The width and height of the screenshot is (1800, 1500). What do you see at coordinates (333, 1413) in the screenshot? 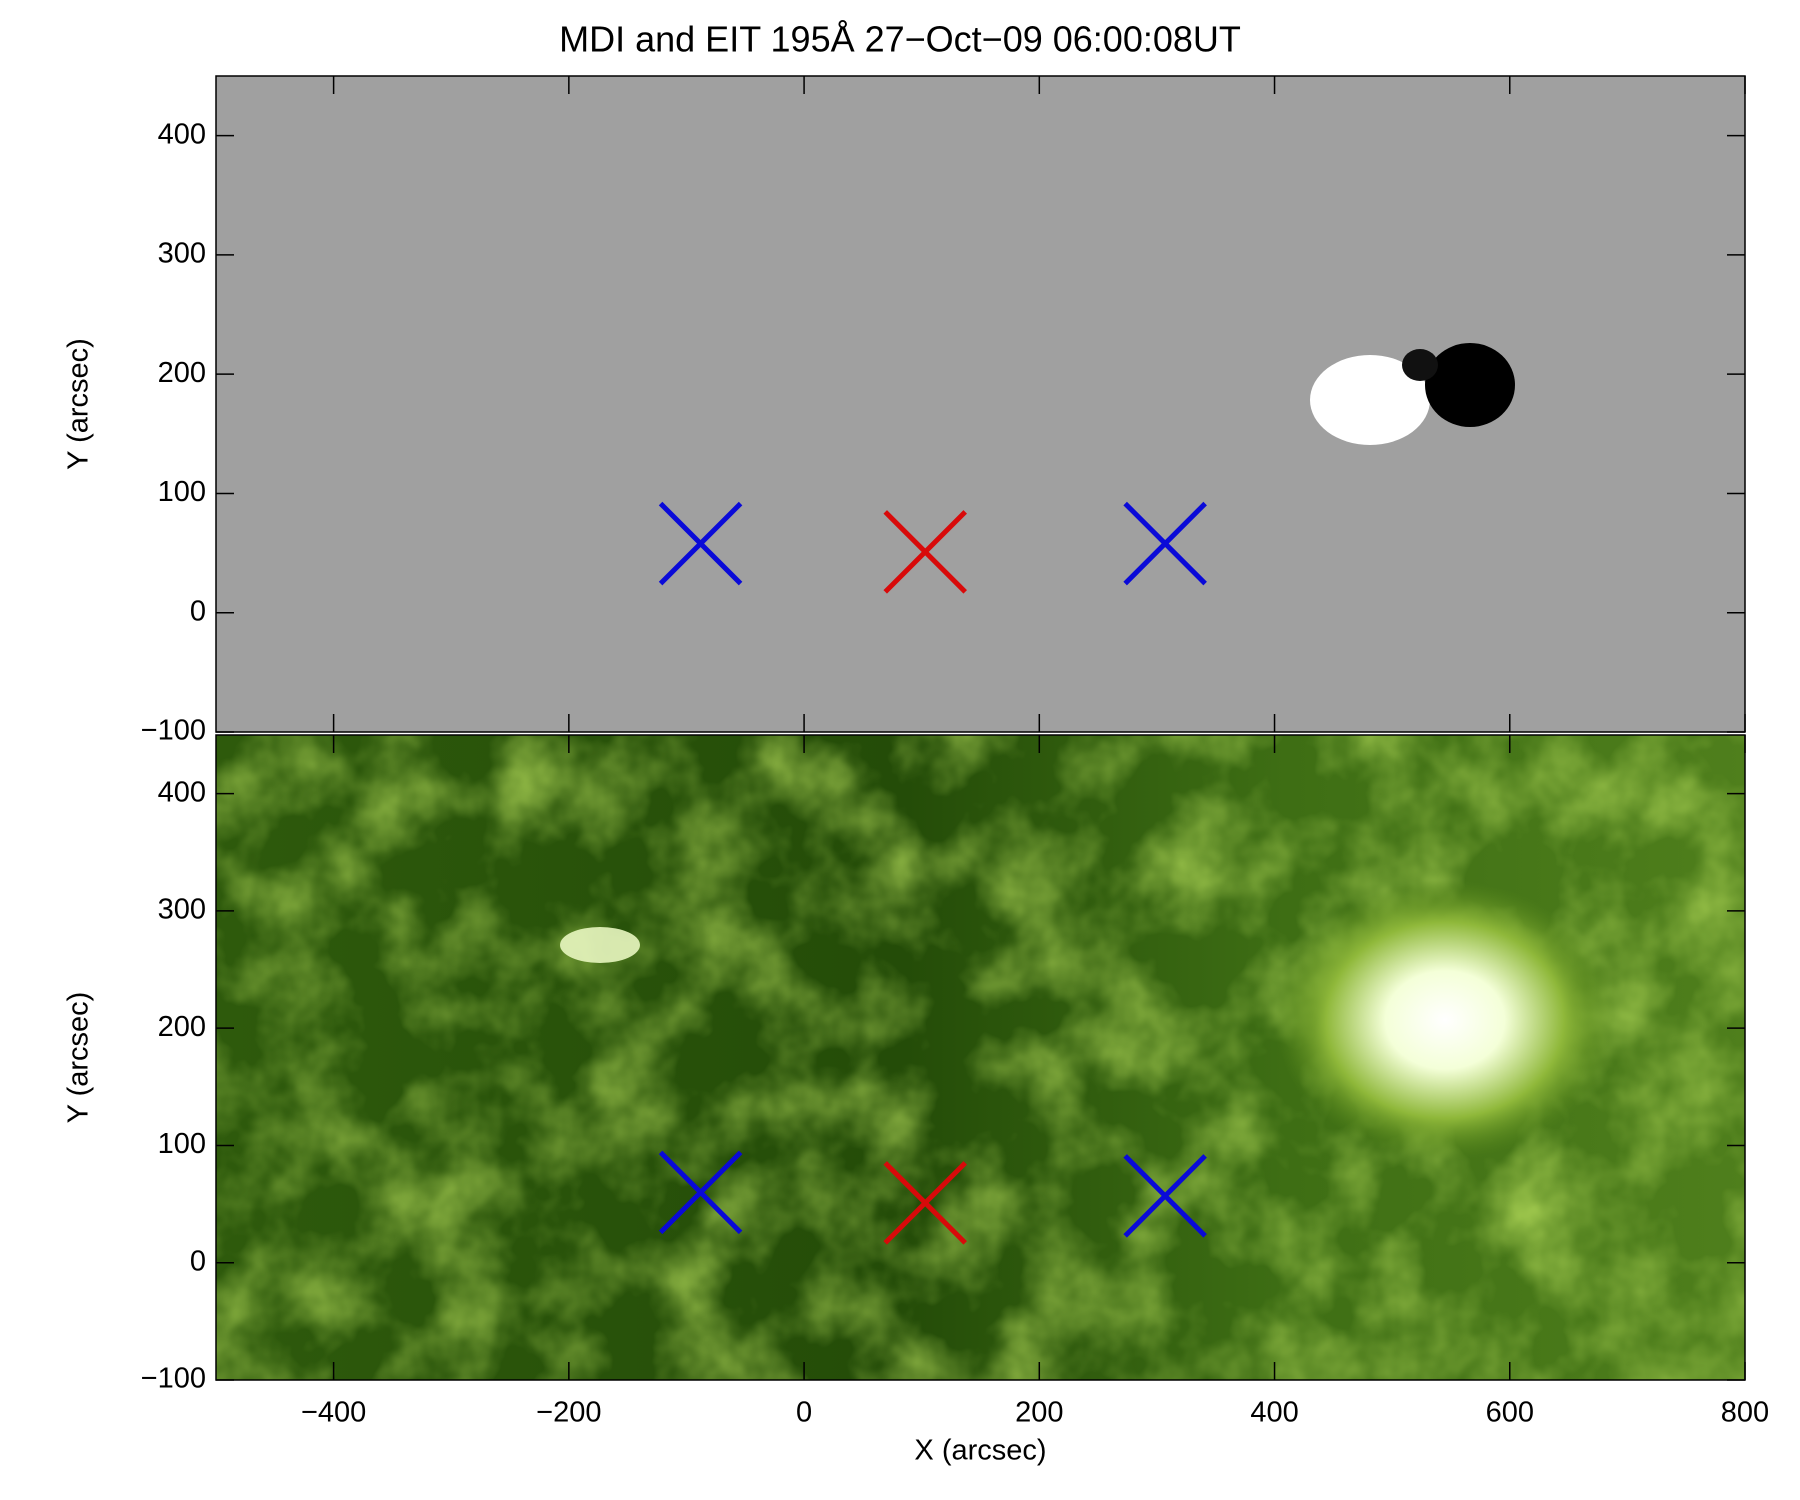
I see `x-tick-label: −400` at bounding box center [333, 1413].